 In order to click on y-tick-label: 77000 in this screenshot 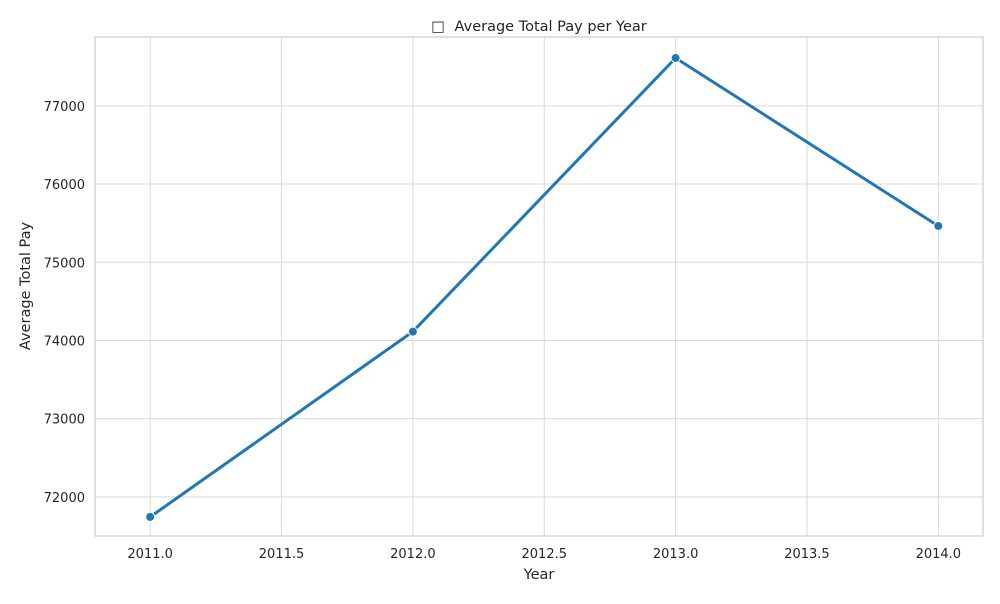, I will do `click(64, 107)`.